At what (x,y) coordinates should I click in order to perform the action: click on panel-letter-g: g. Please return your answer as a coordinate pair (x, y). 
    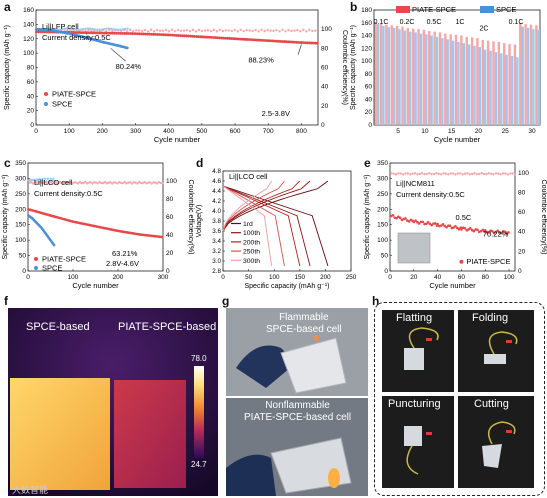
    Looking at the image, I should click on (226, 301).